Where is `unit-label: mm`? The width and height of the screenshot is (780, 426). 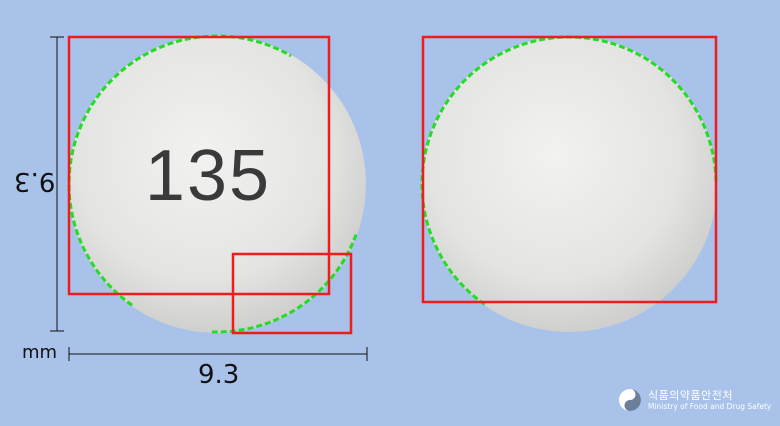 unit-label: mm is located at coordinates (40, 352).